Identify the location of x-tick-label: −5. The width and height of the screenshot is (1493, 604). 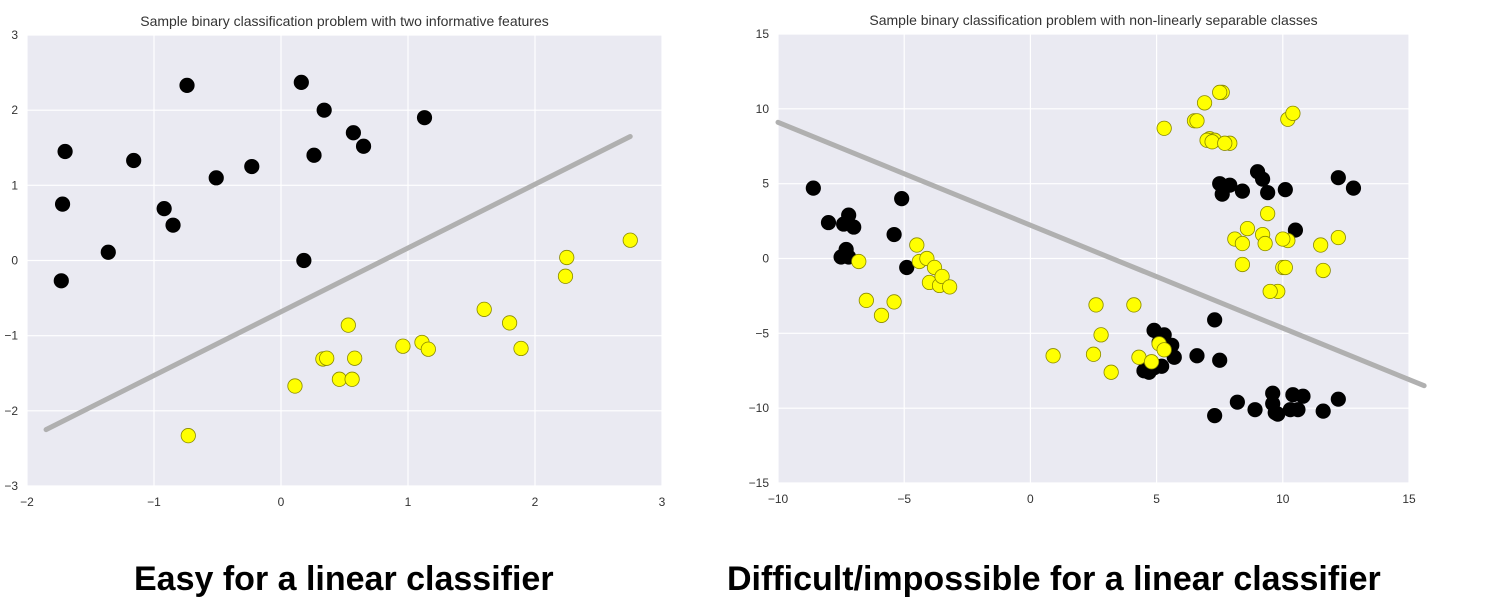
(904, 499).